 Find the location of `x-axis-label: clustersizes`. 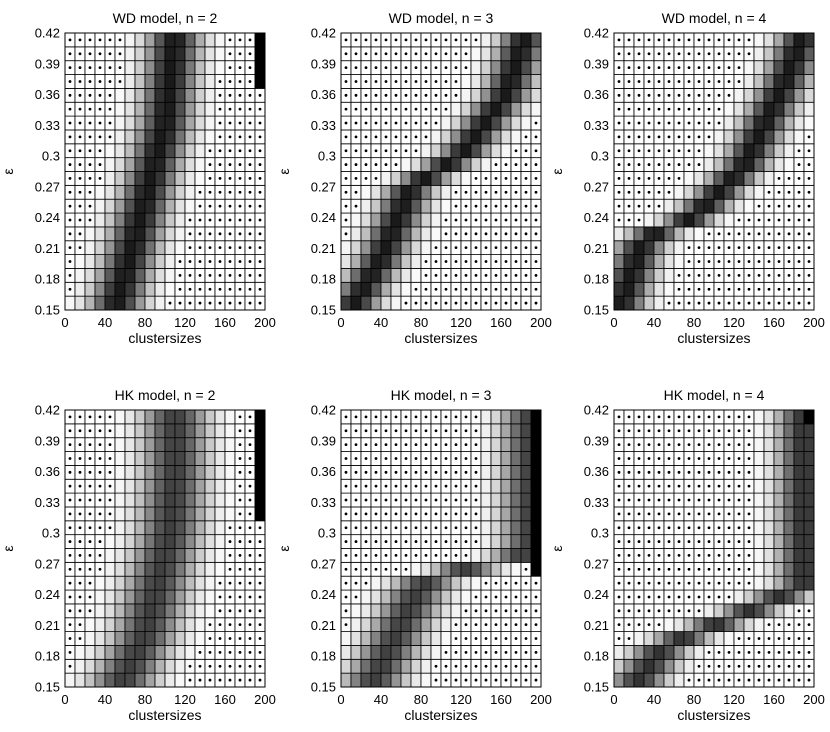

x-axis-label: clustersizes is located at coordinates (713, 715).